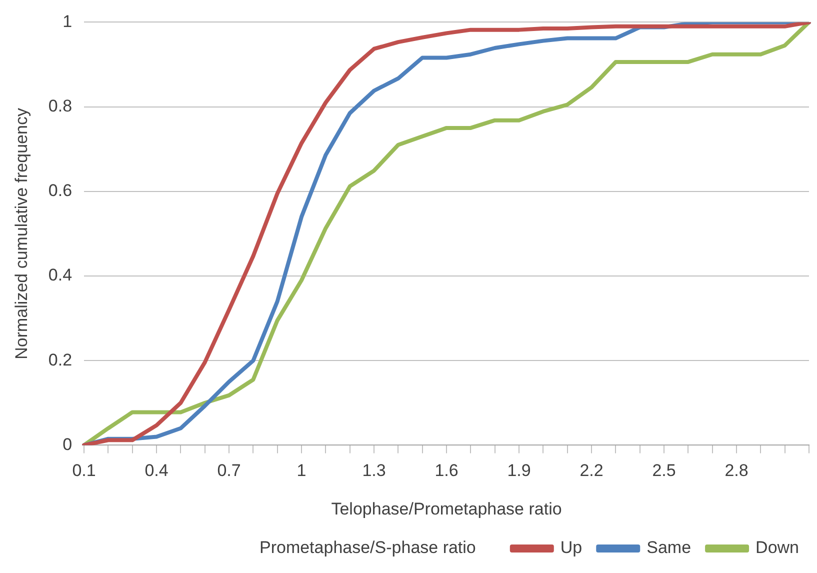 This screenshot has height=573, width=817. Describe the element at coordinates (60, 106) in the screenshot. I see `y-tick-label: 0.8` at that location.